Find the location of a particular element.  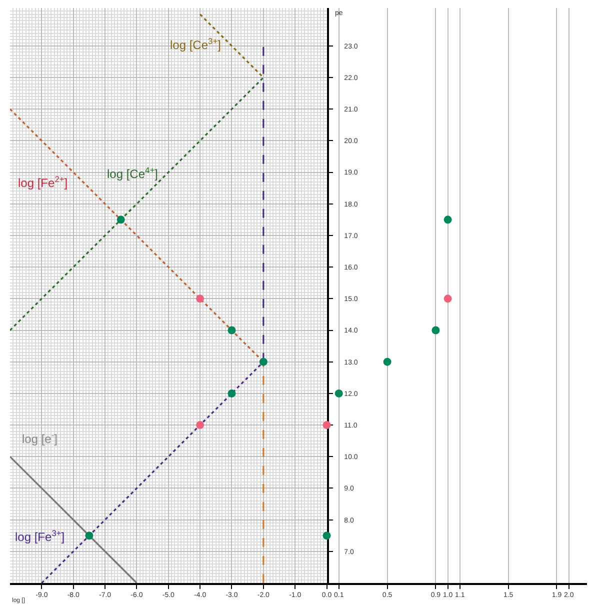

annotation: log [Ce$^{3+}$] is located at coordinates (195, 44).